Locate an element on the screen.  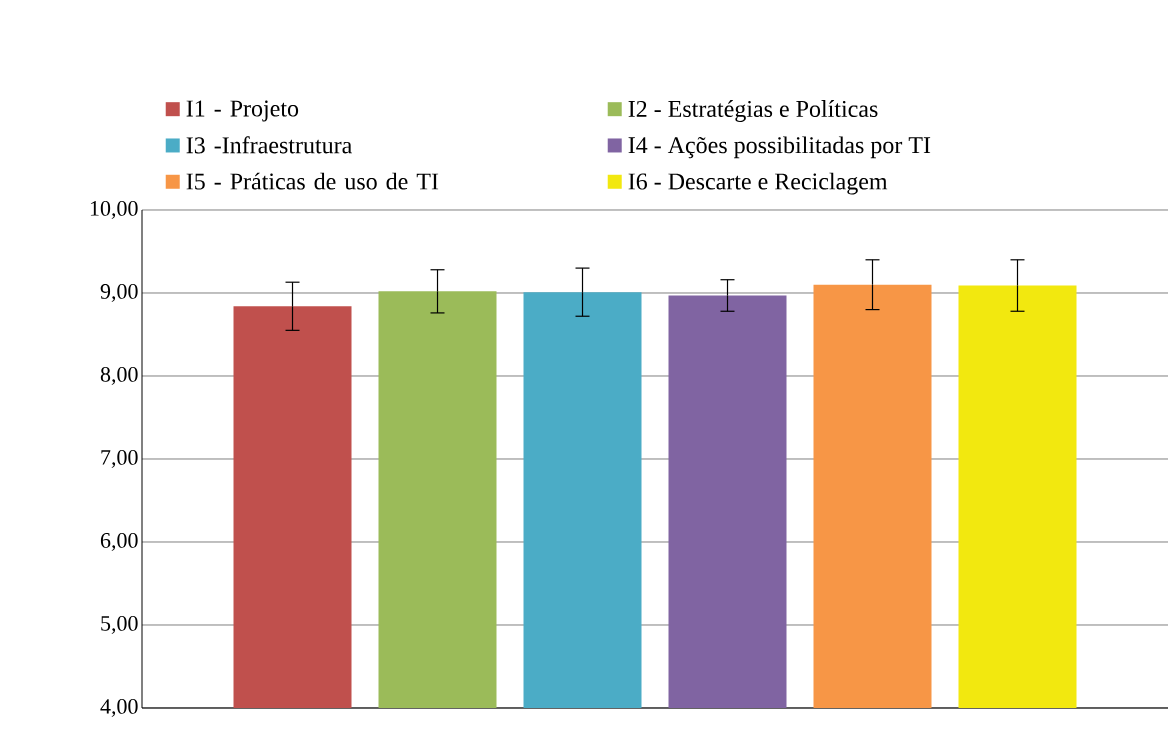
y-tick-label: 4,00 is located at coordinates (119, 707).